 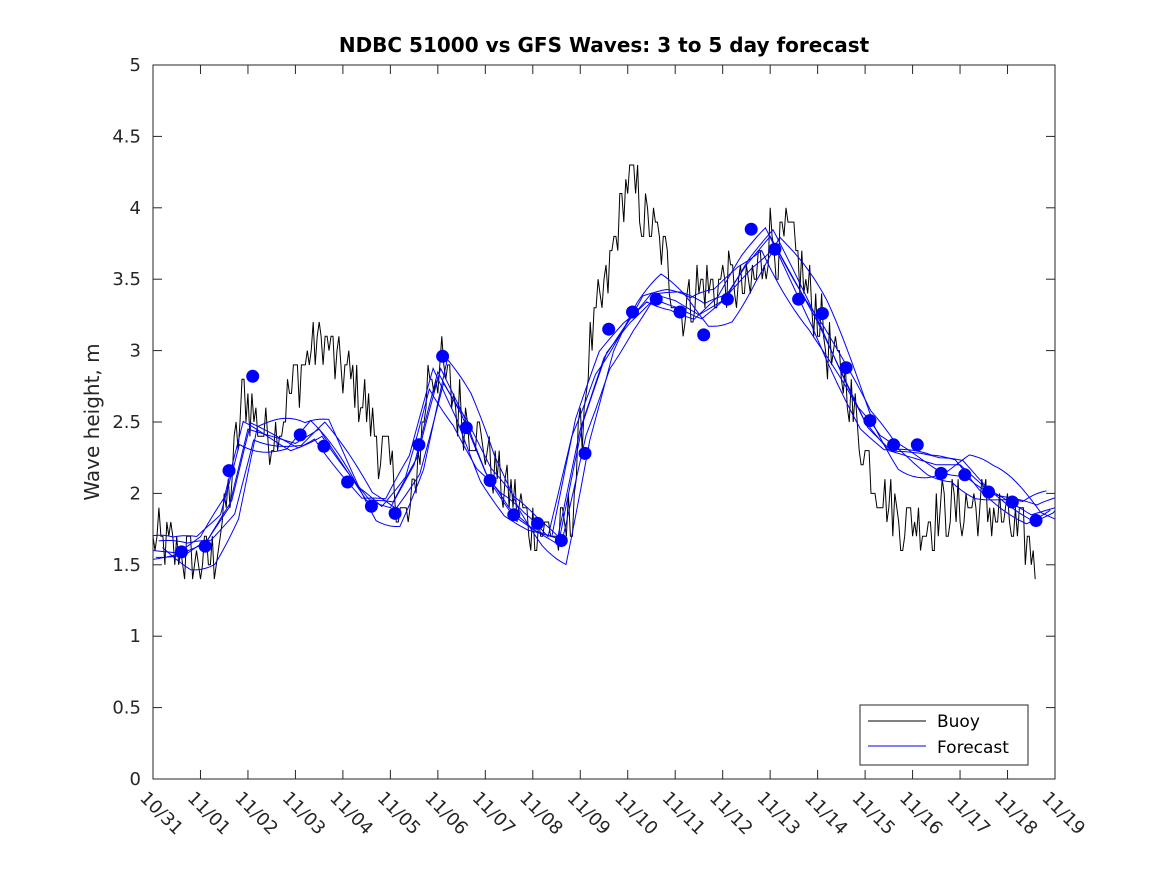 I want to click on y-axis-label: Wave height, m, so click(x=92, y=421).